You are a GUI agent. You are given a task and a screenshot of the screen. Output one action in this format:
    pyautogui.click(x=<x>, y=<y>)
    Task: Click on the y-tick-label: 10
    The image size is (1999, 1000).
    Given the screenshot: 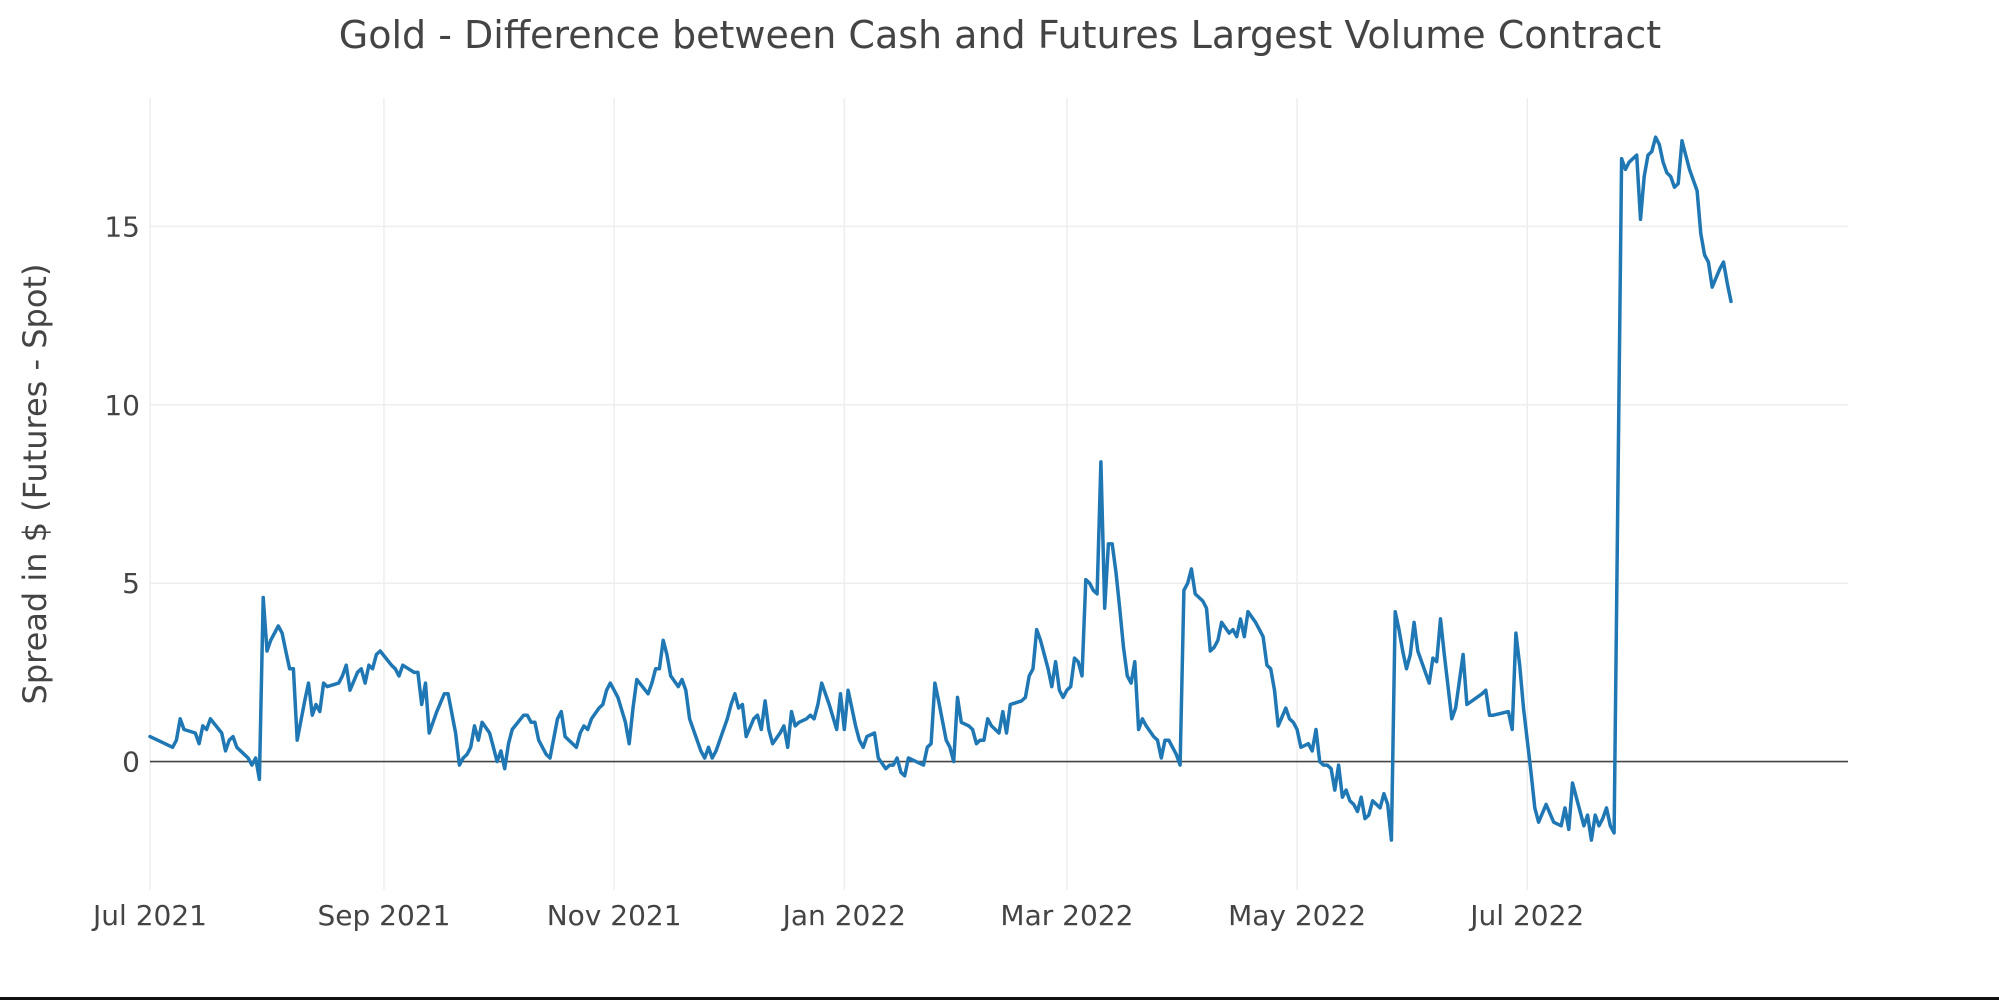 What is the action you would take?
    pyautogui.click(x=122, y=405)
    